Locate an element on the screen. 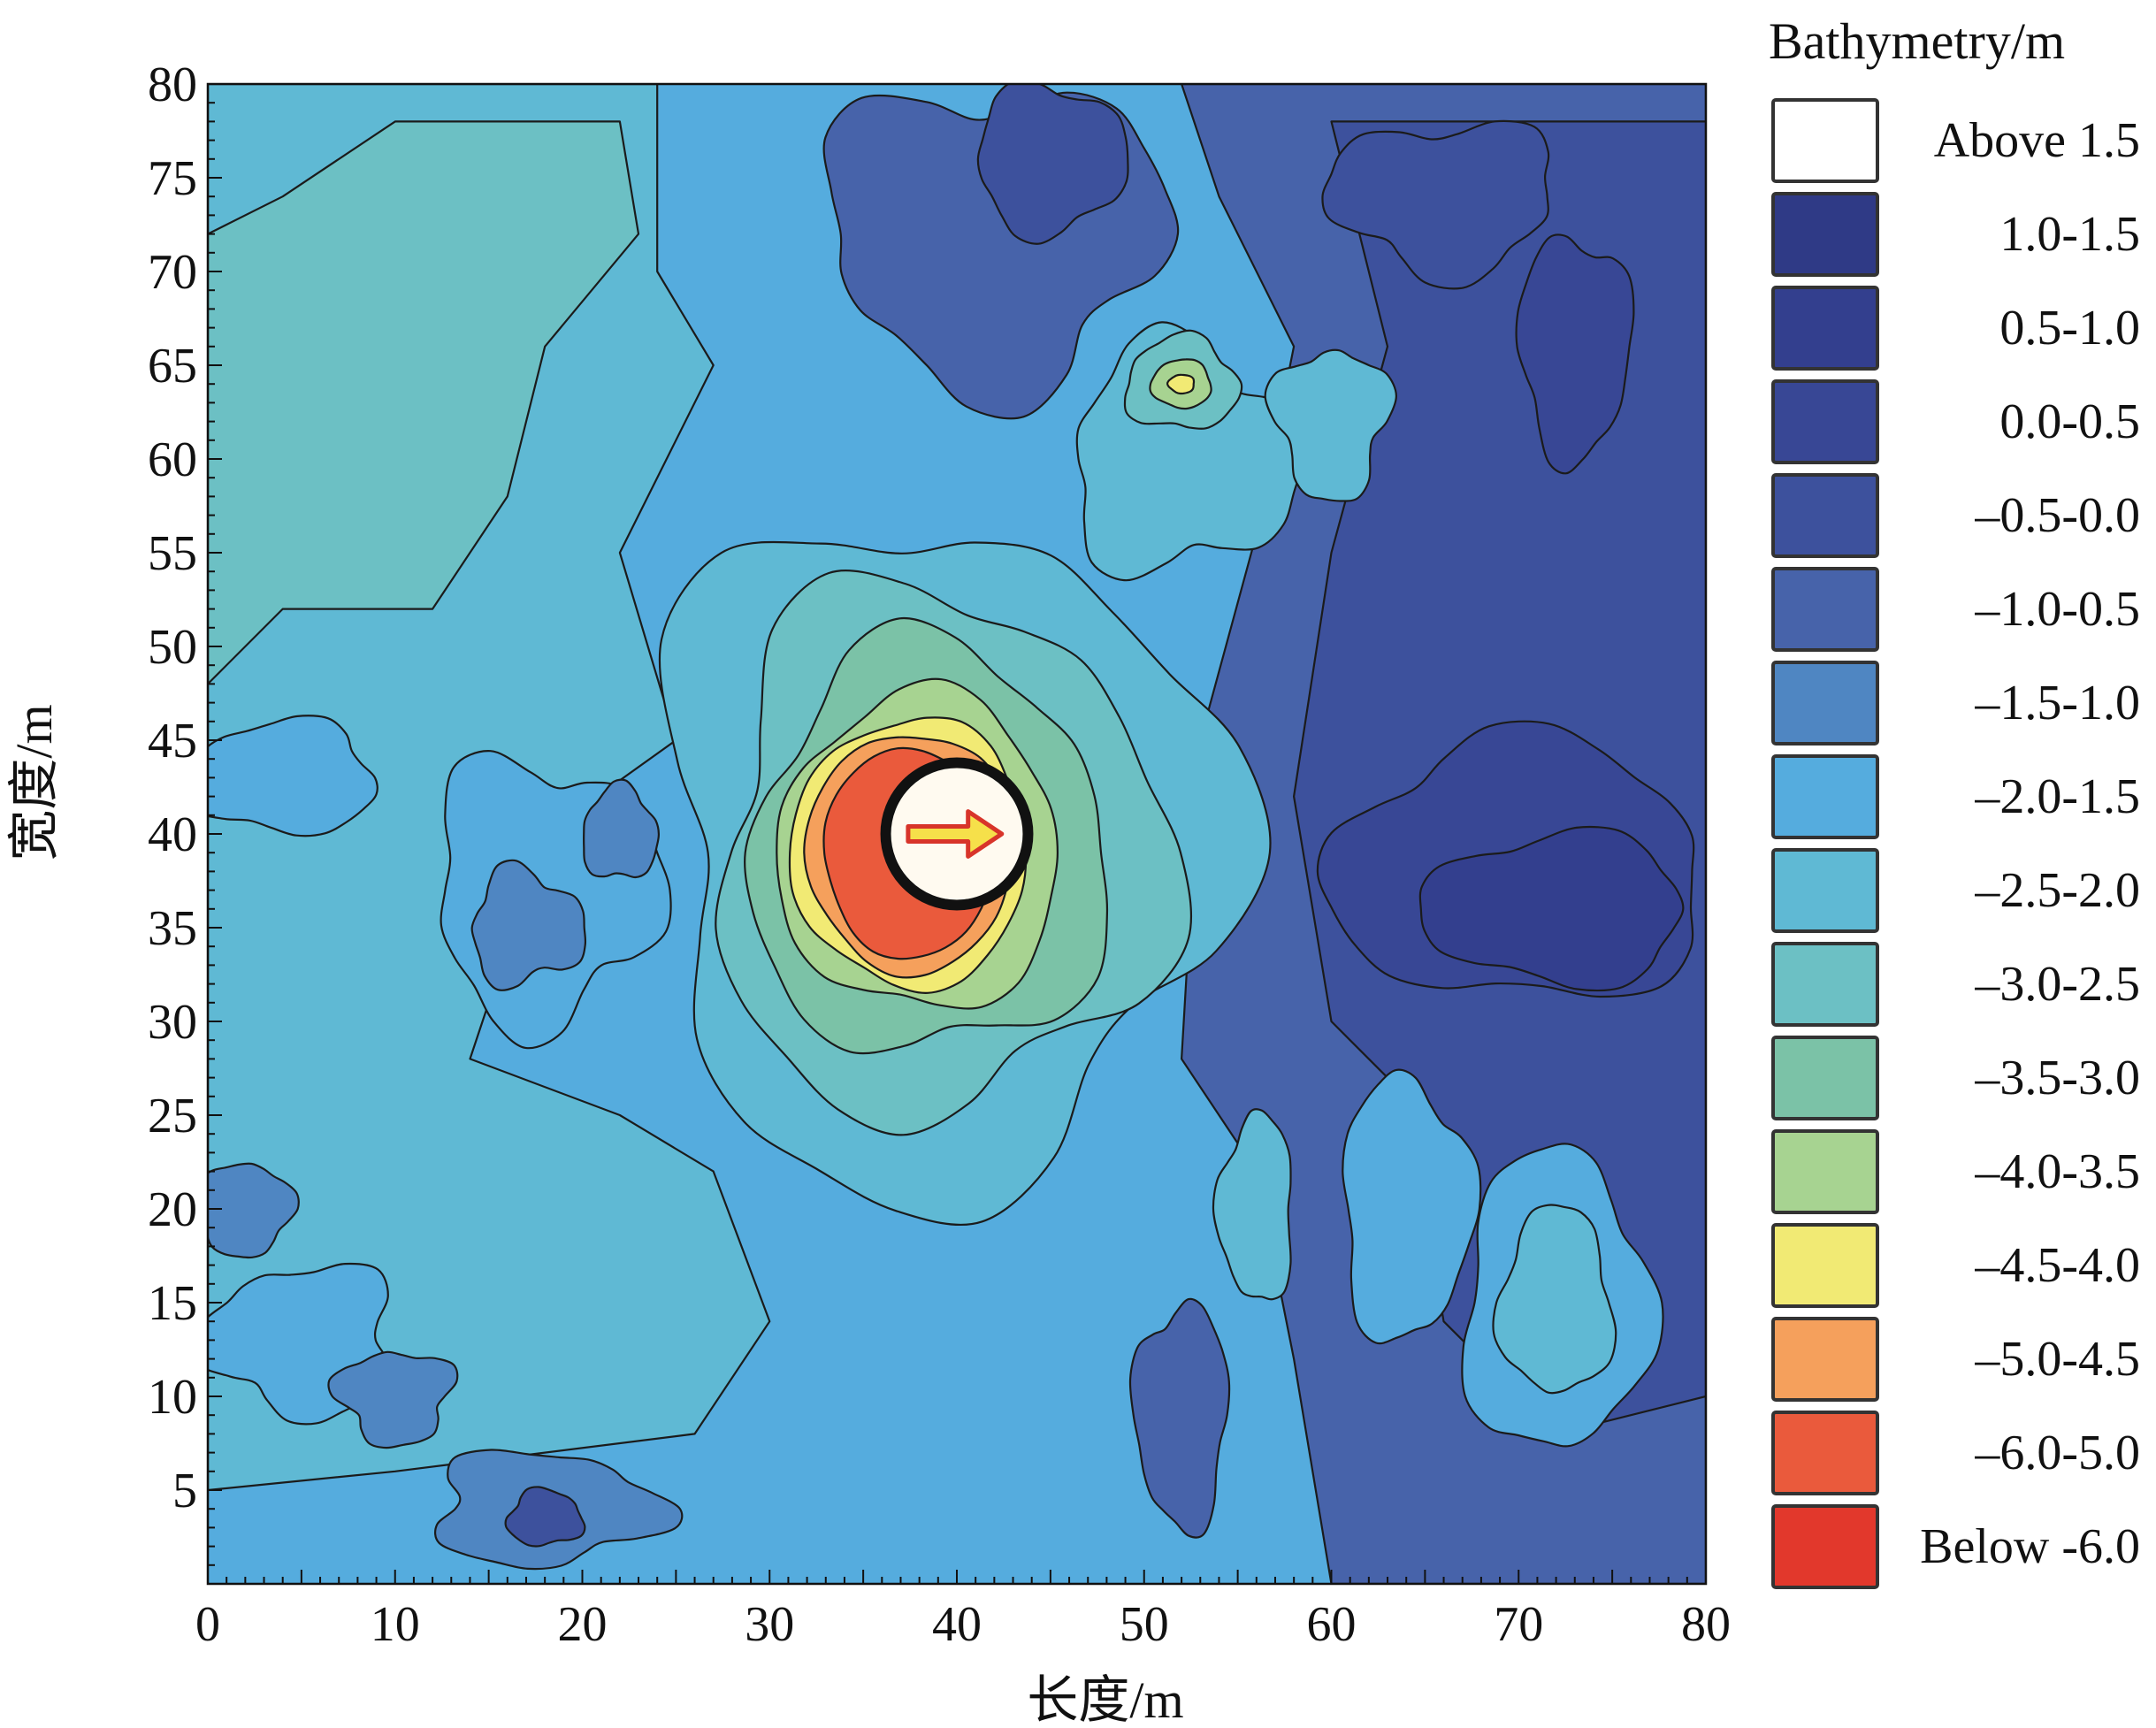 This screenshot has height=1728, width=2156. legend-label: –3.5-3.0 is located at coordinates (2057, 1078).